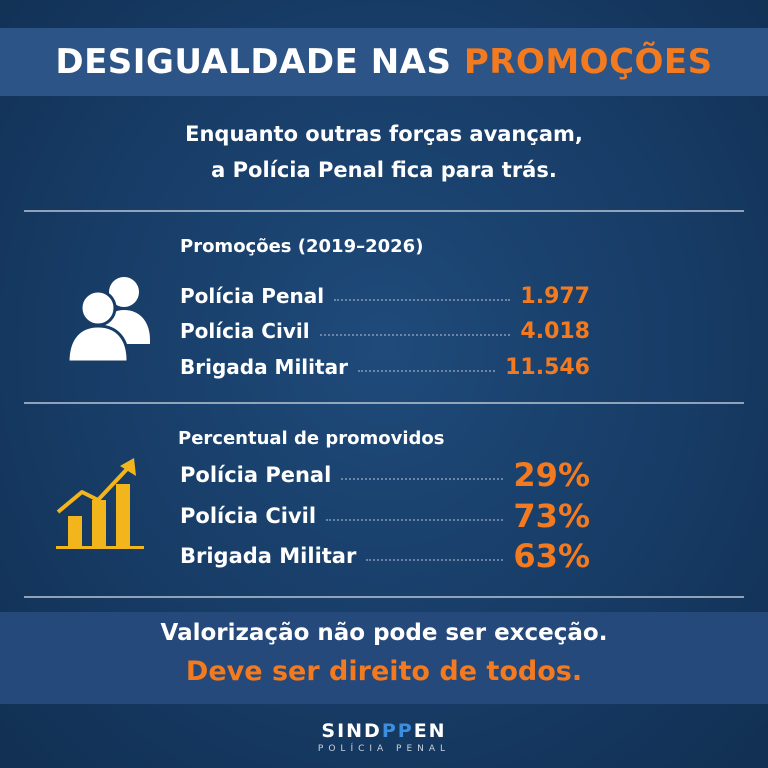 The width and height of the screenshot is (768, 768). Describe the element at coordinates (397, 731) in the screenshot. I see `brand-name-pp: PP` at that location.